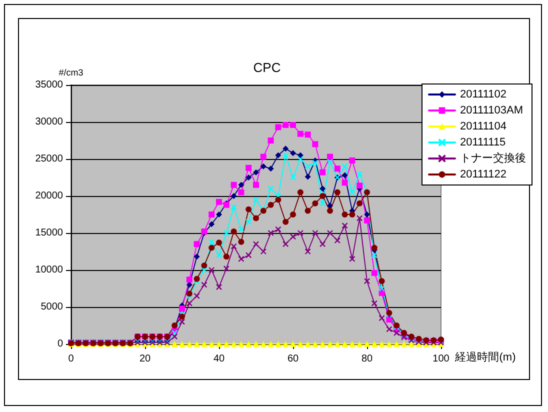 The height and width of the screenshot is (412, 548). I want to click on y-tick-label: 25000, so click(49, 159).